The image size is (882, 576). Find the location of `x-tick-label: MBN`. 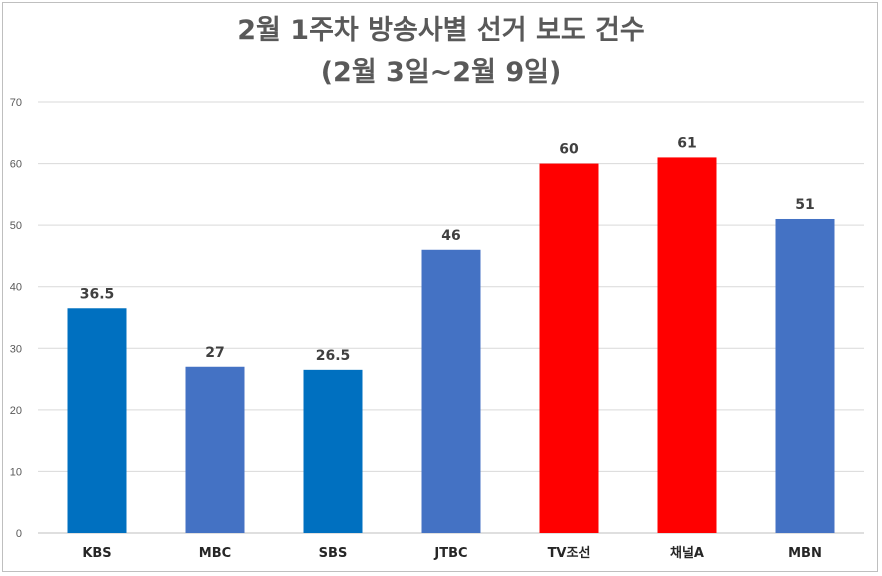

x-tick-label: MBN is located at coordinates (805, 553).